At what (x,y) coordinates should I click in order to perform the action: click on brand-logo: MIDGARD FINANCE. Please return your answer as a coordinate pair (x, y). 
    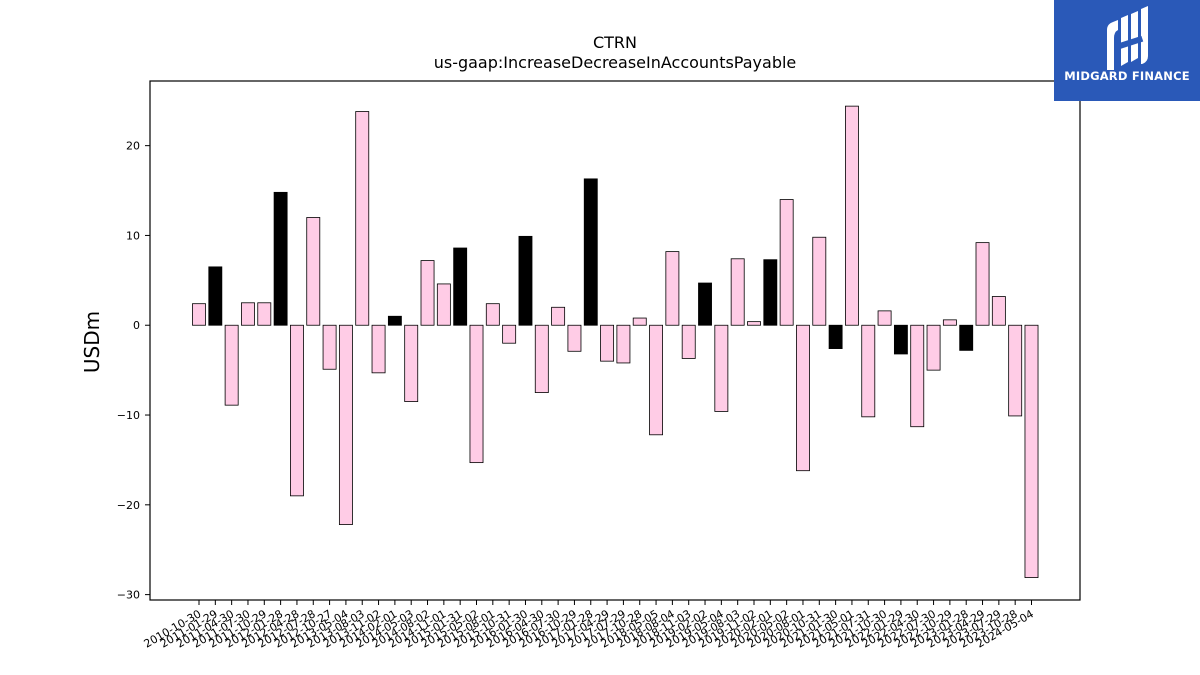
    Looking at the image, I should click on (1127, 50).